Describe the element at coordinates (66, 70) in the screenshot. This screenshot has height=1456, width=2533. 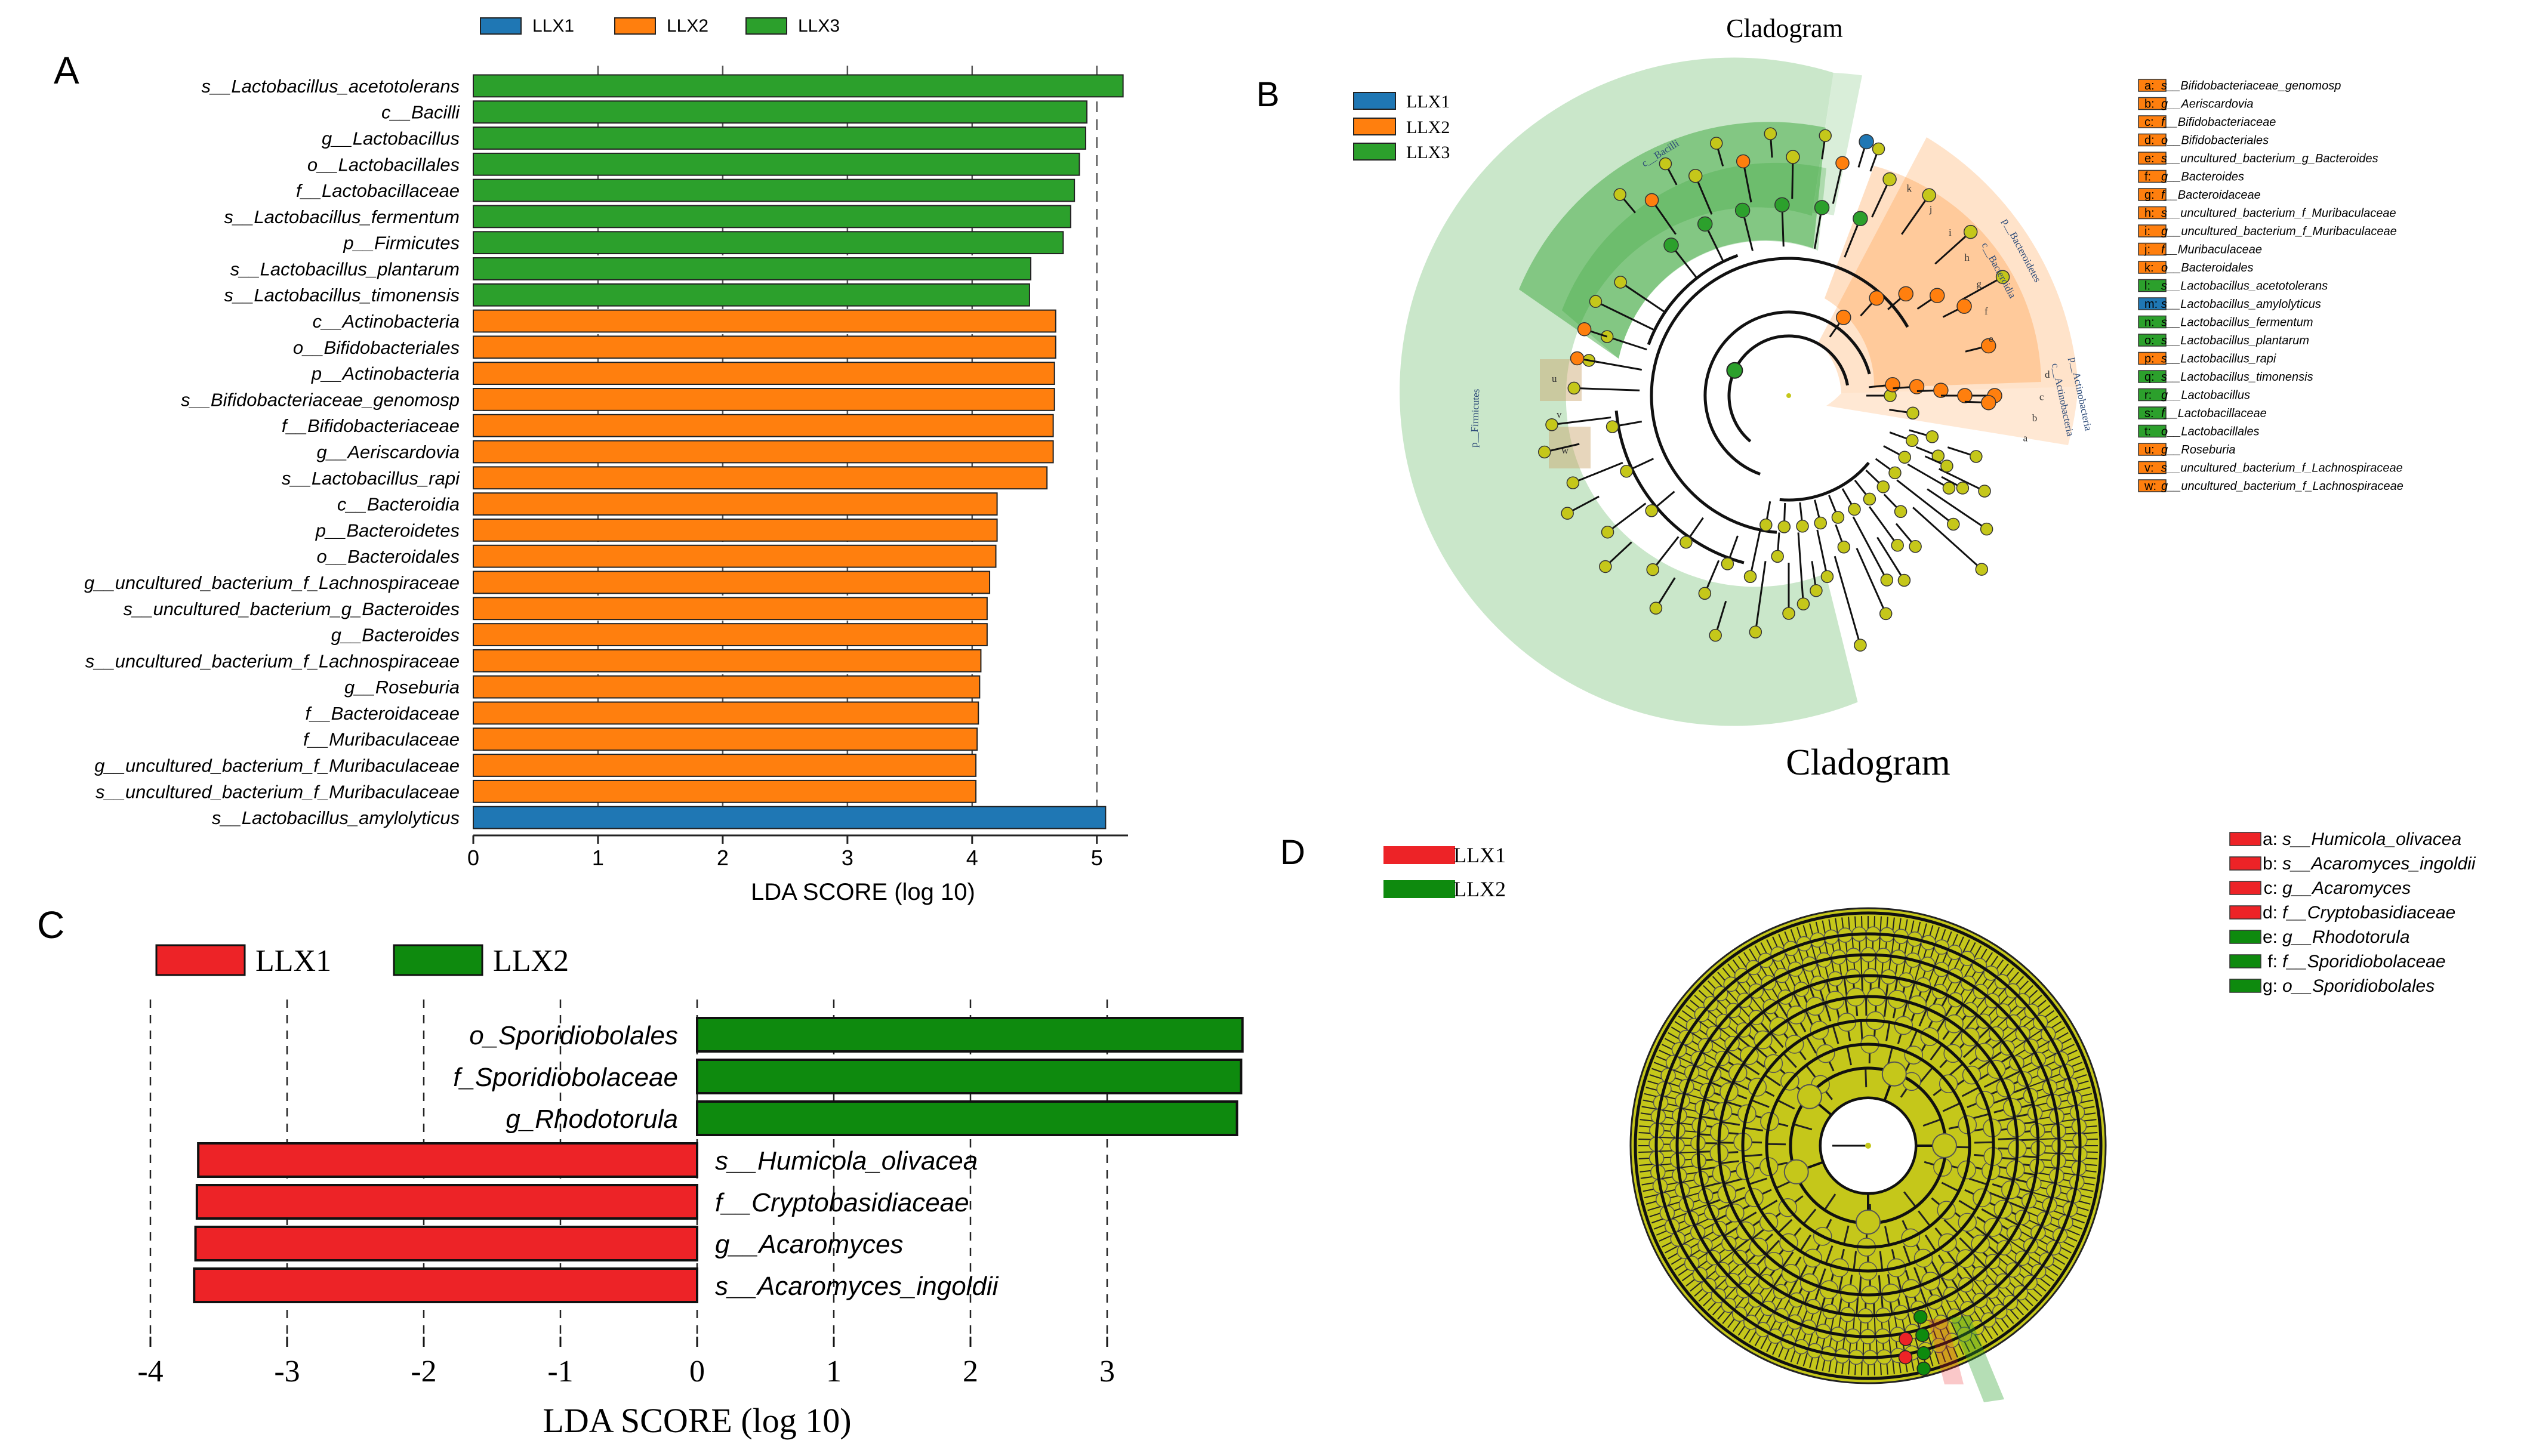
I see `panel-letter-a: A` at that location.